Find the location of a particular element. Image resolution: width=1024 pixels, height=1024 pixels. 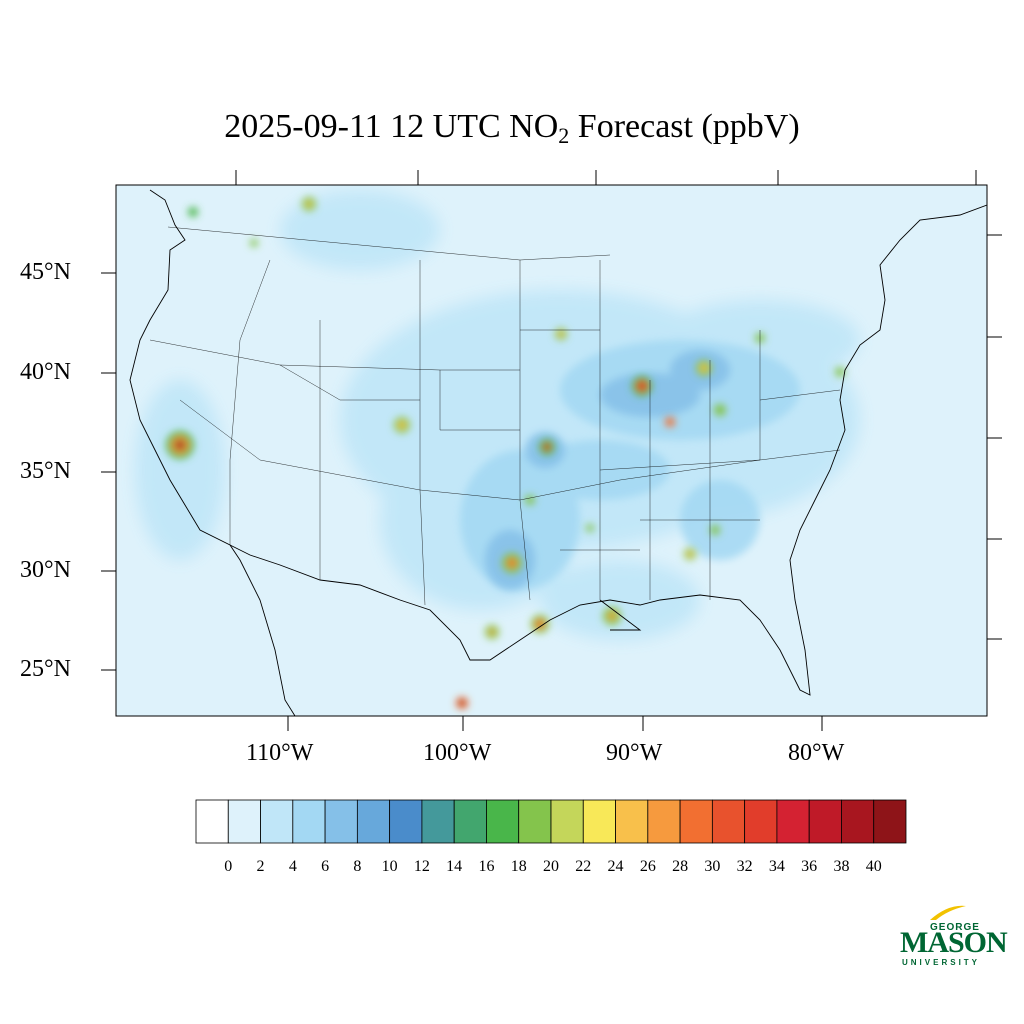

lon-label-80: 80°W is located at coordinates (816, 753).